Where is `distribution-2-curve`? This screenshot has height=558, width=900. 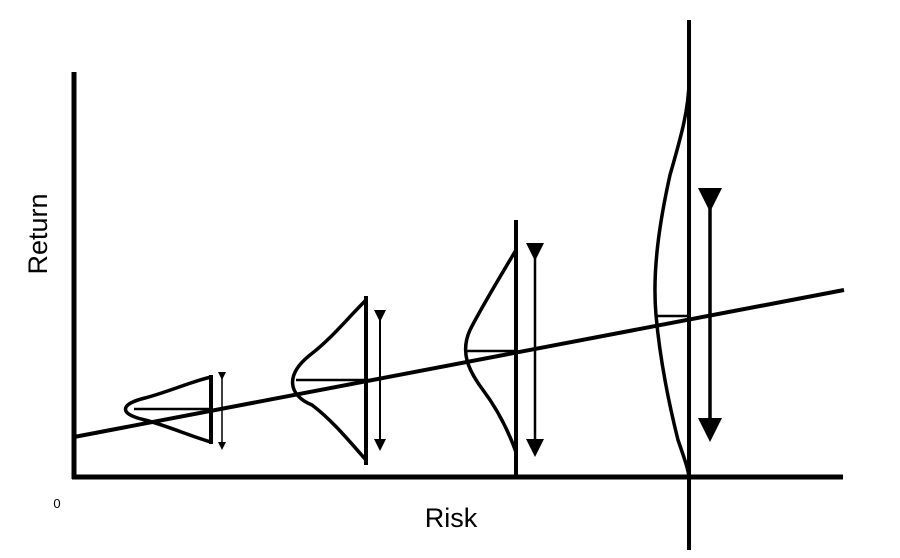
distribution-2-curve is located at coordinates (329, 380).